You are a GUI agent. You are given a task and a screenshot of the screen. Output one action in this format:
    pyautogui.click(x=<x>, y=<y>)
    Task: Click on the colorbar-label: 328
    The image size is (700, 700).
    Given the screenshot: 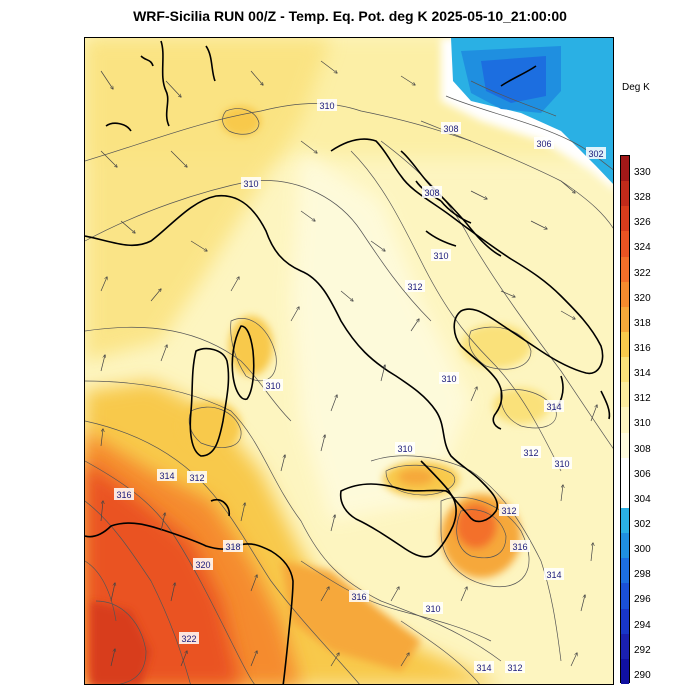 What is the action you would take?
    pyautogui.click(x=642, y=198)
    